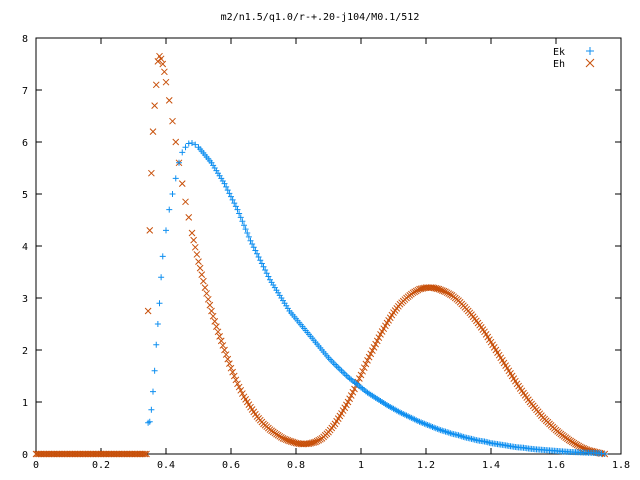 The width and height of the screenshot is (640, 480). What do you see at coordinates (361, 465) in the screenshot?
I see `x-tick-label: 1` at bounding box center [361, 465].